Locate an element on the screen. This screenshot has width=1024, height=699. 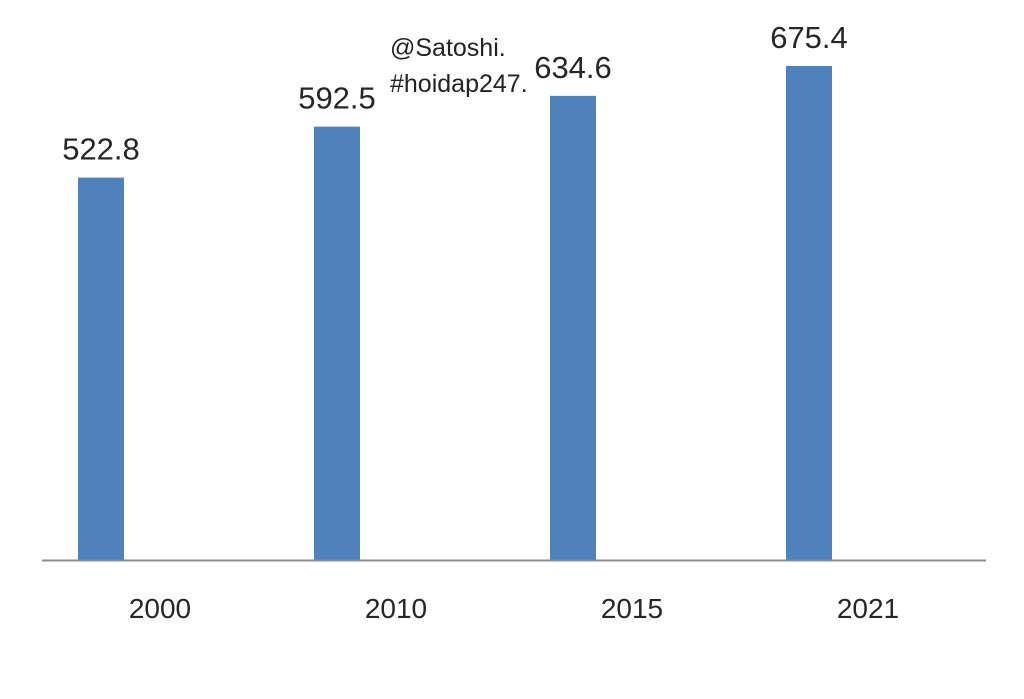
bar-2000 is located at coordinates (101, 369).